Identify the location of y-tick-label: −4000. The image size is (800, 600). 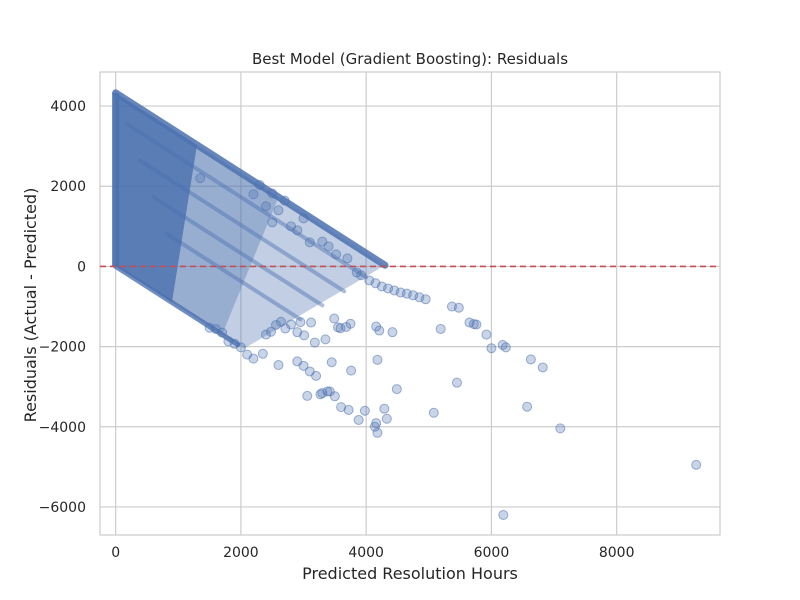
(62, 428).